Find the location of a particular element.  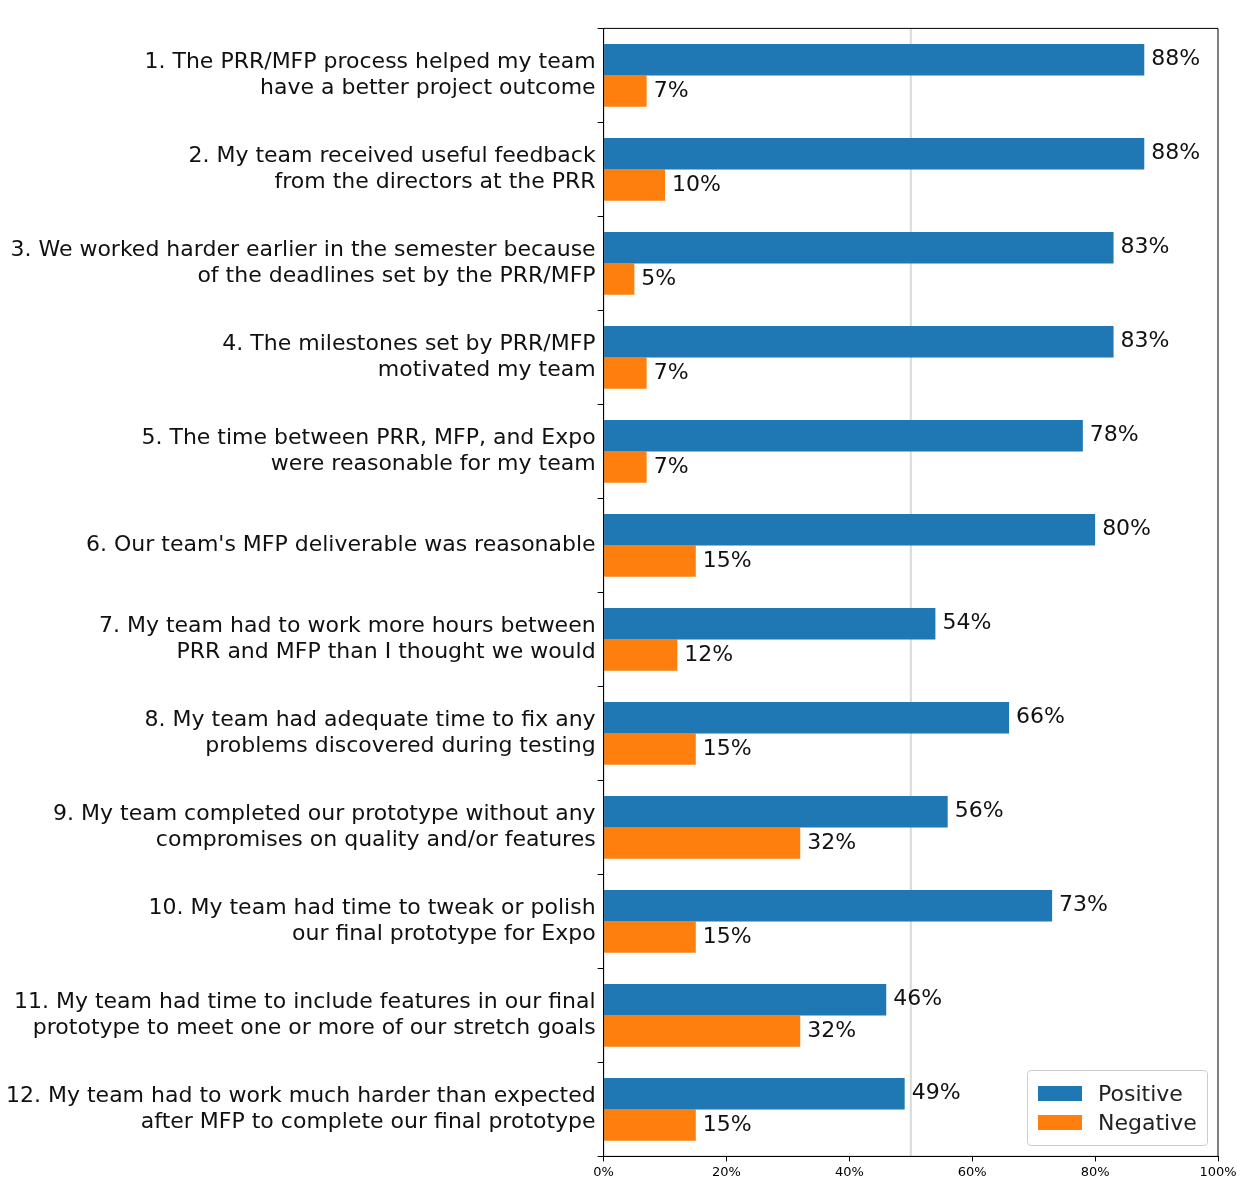

y-tick-label: 3. We worked harder earlier in the semester because of the deadlines set by the PRR/MFP is located at coordinates (303, 261).